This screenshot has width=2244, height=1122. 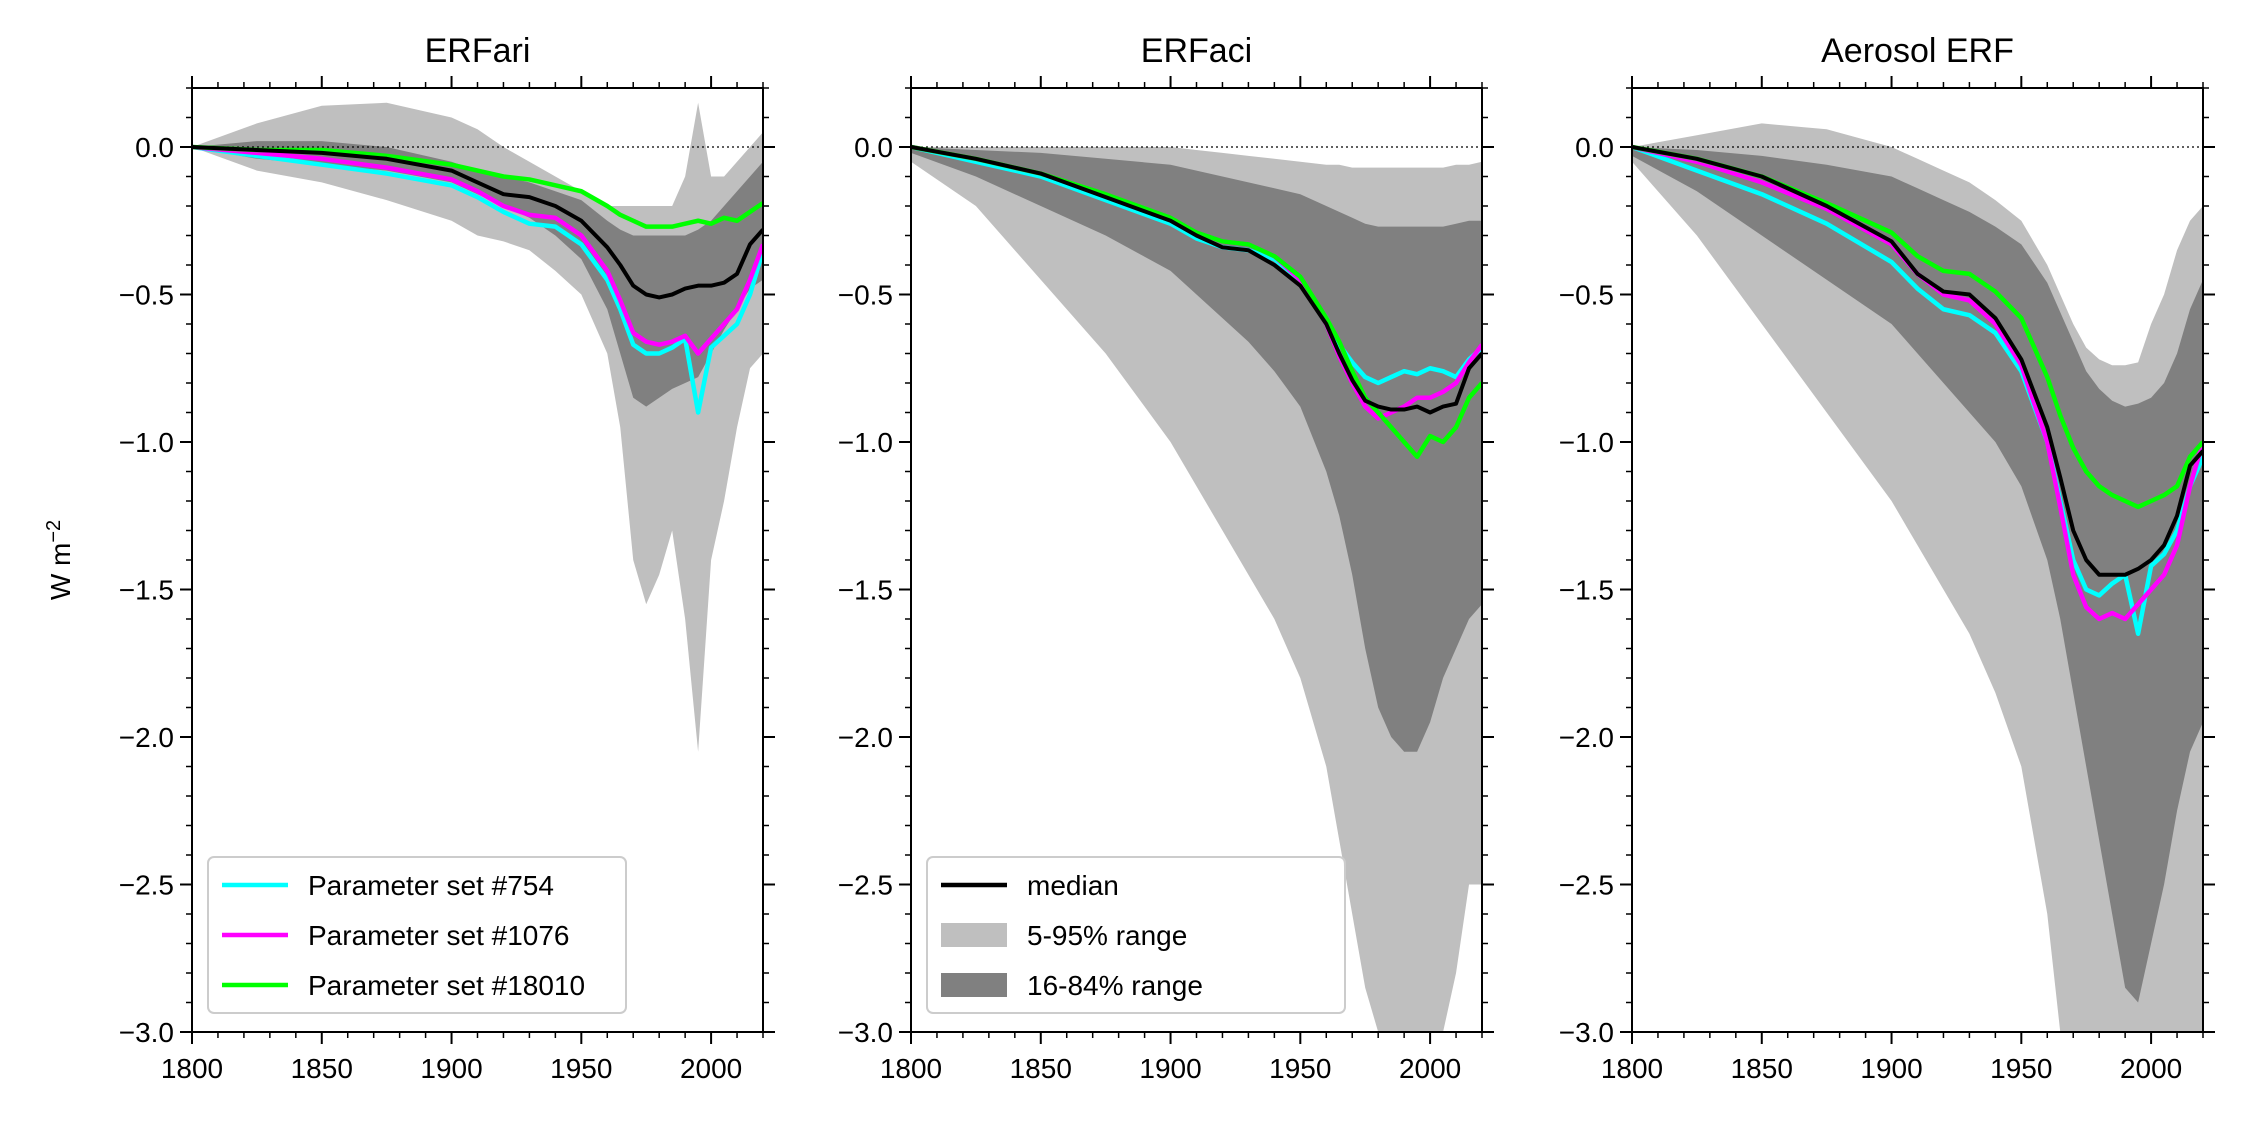 I want to click on series-line-p754, so click(x=477, y=279).